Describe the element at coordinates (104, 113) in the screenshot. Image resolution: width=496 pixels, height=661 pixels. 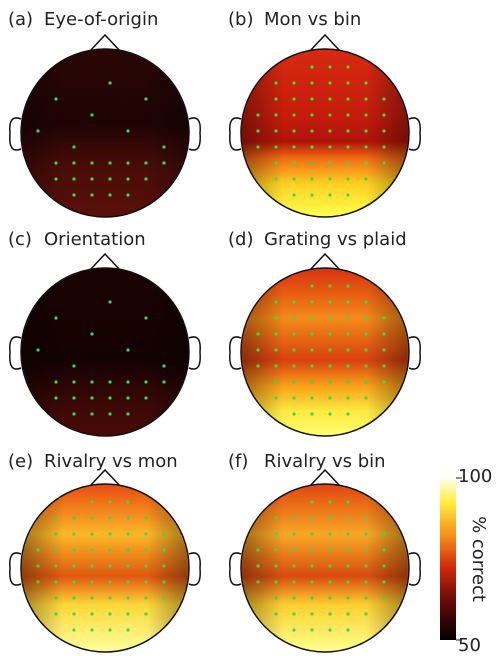
I see `topoplot: (a) Eye-of-origin` at that location.